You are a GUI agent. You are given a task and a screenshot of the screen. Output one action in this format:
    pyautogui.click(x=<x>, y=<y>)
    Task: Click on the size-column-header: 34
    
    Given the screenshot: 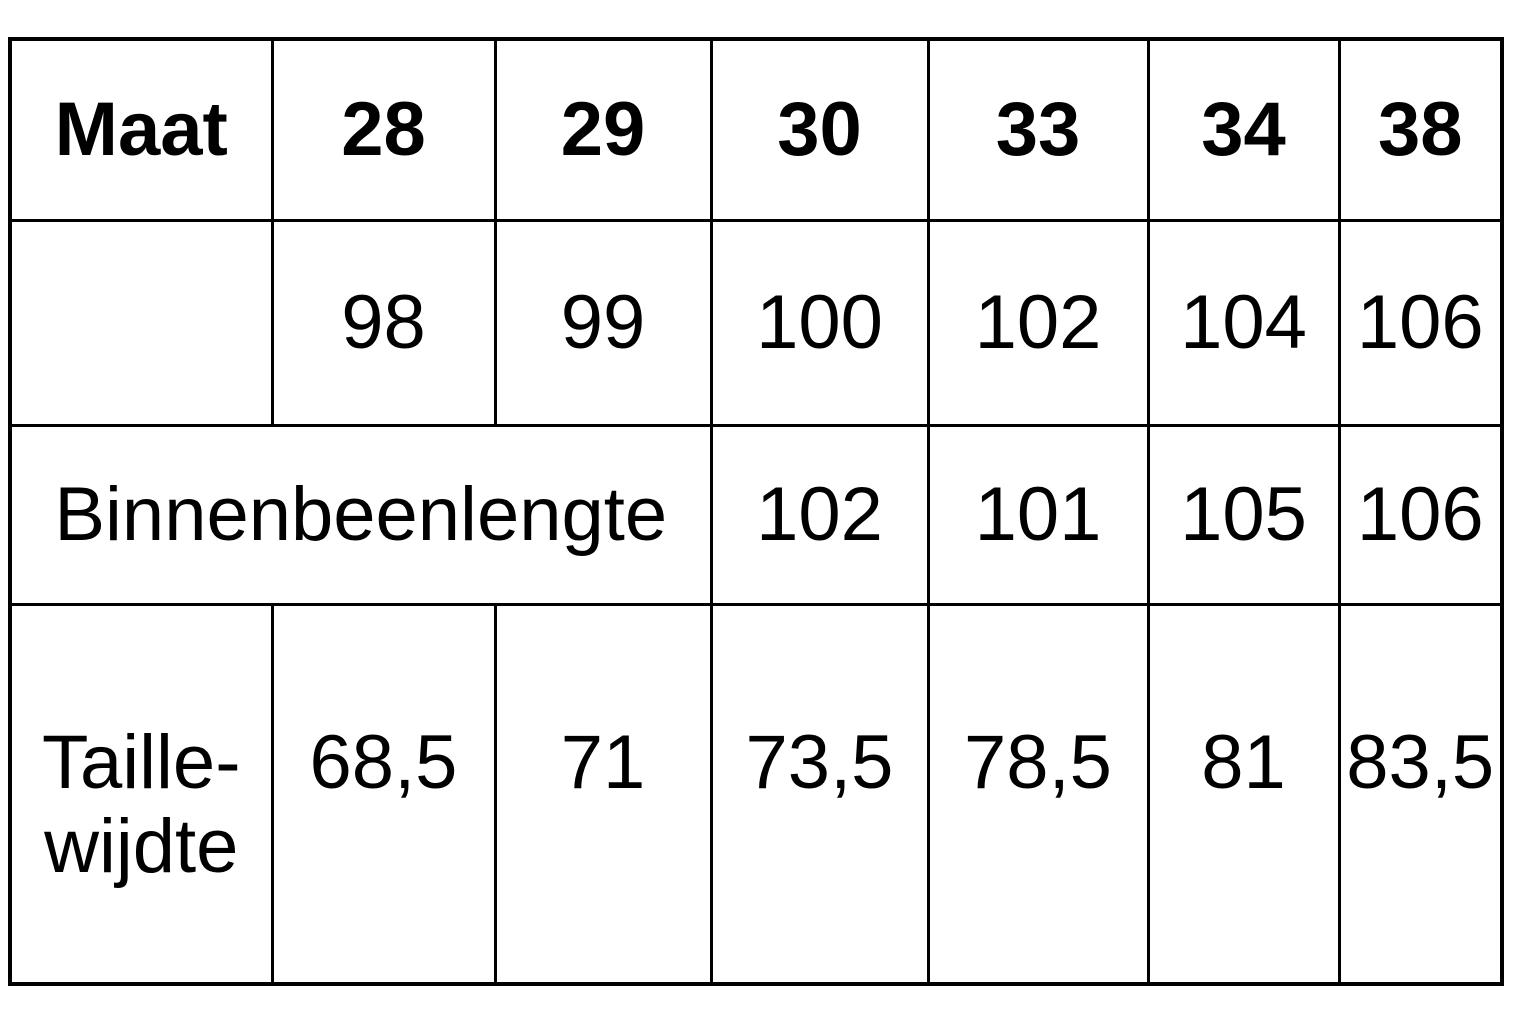 What is the action you would take?
    pyautogui.click(x=1243, y=129)
    